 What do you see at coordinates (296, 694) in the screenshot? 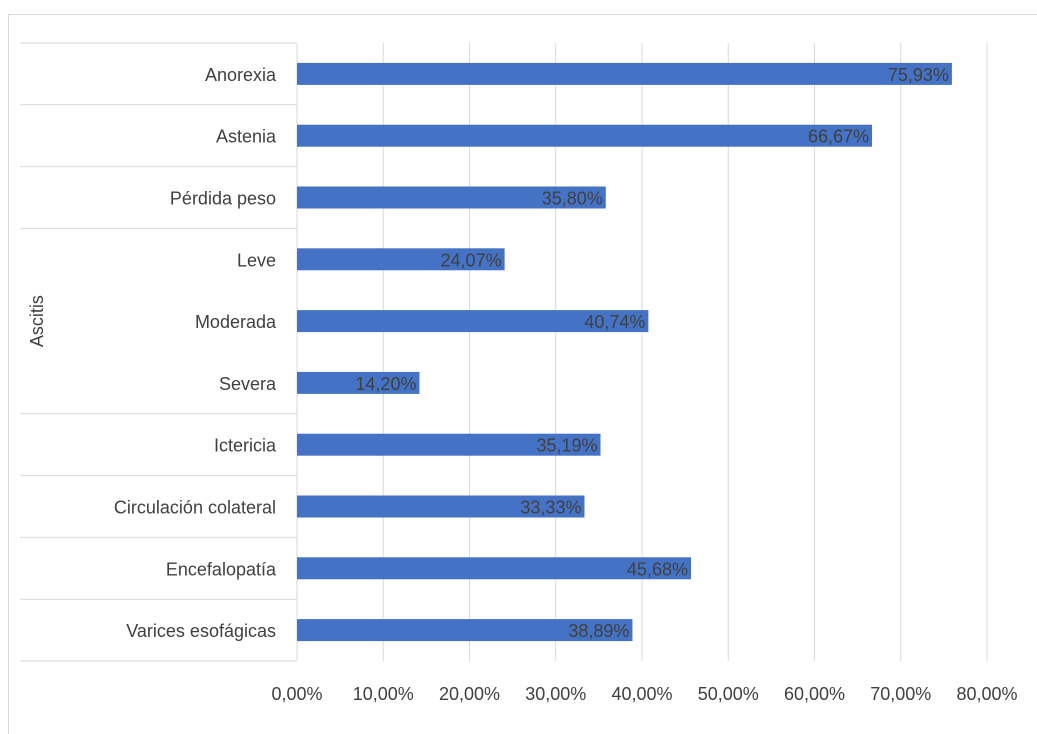
I see `x-tick-label-0: 0,00%` at bounding box center [296, 694].